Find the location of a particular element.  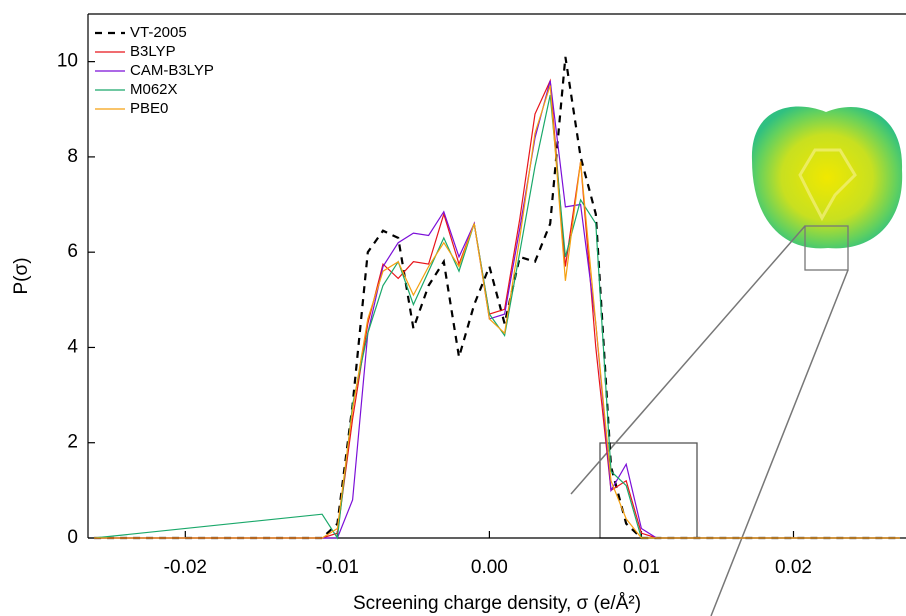

y-tick-label: 4 is located at coordinates (72, 346).